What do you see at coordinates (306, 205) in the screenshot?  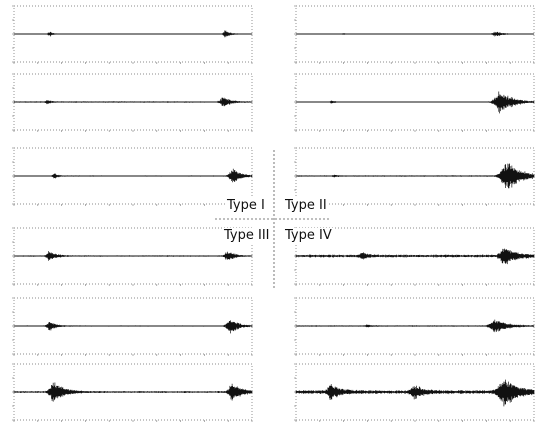 I see `type-ii-label: Type II` at bounding box center [306, 205].